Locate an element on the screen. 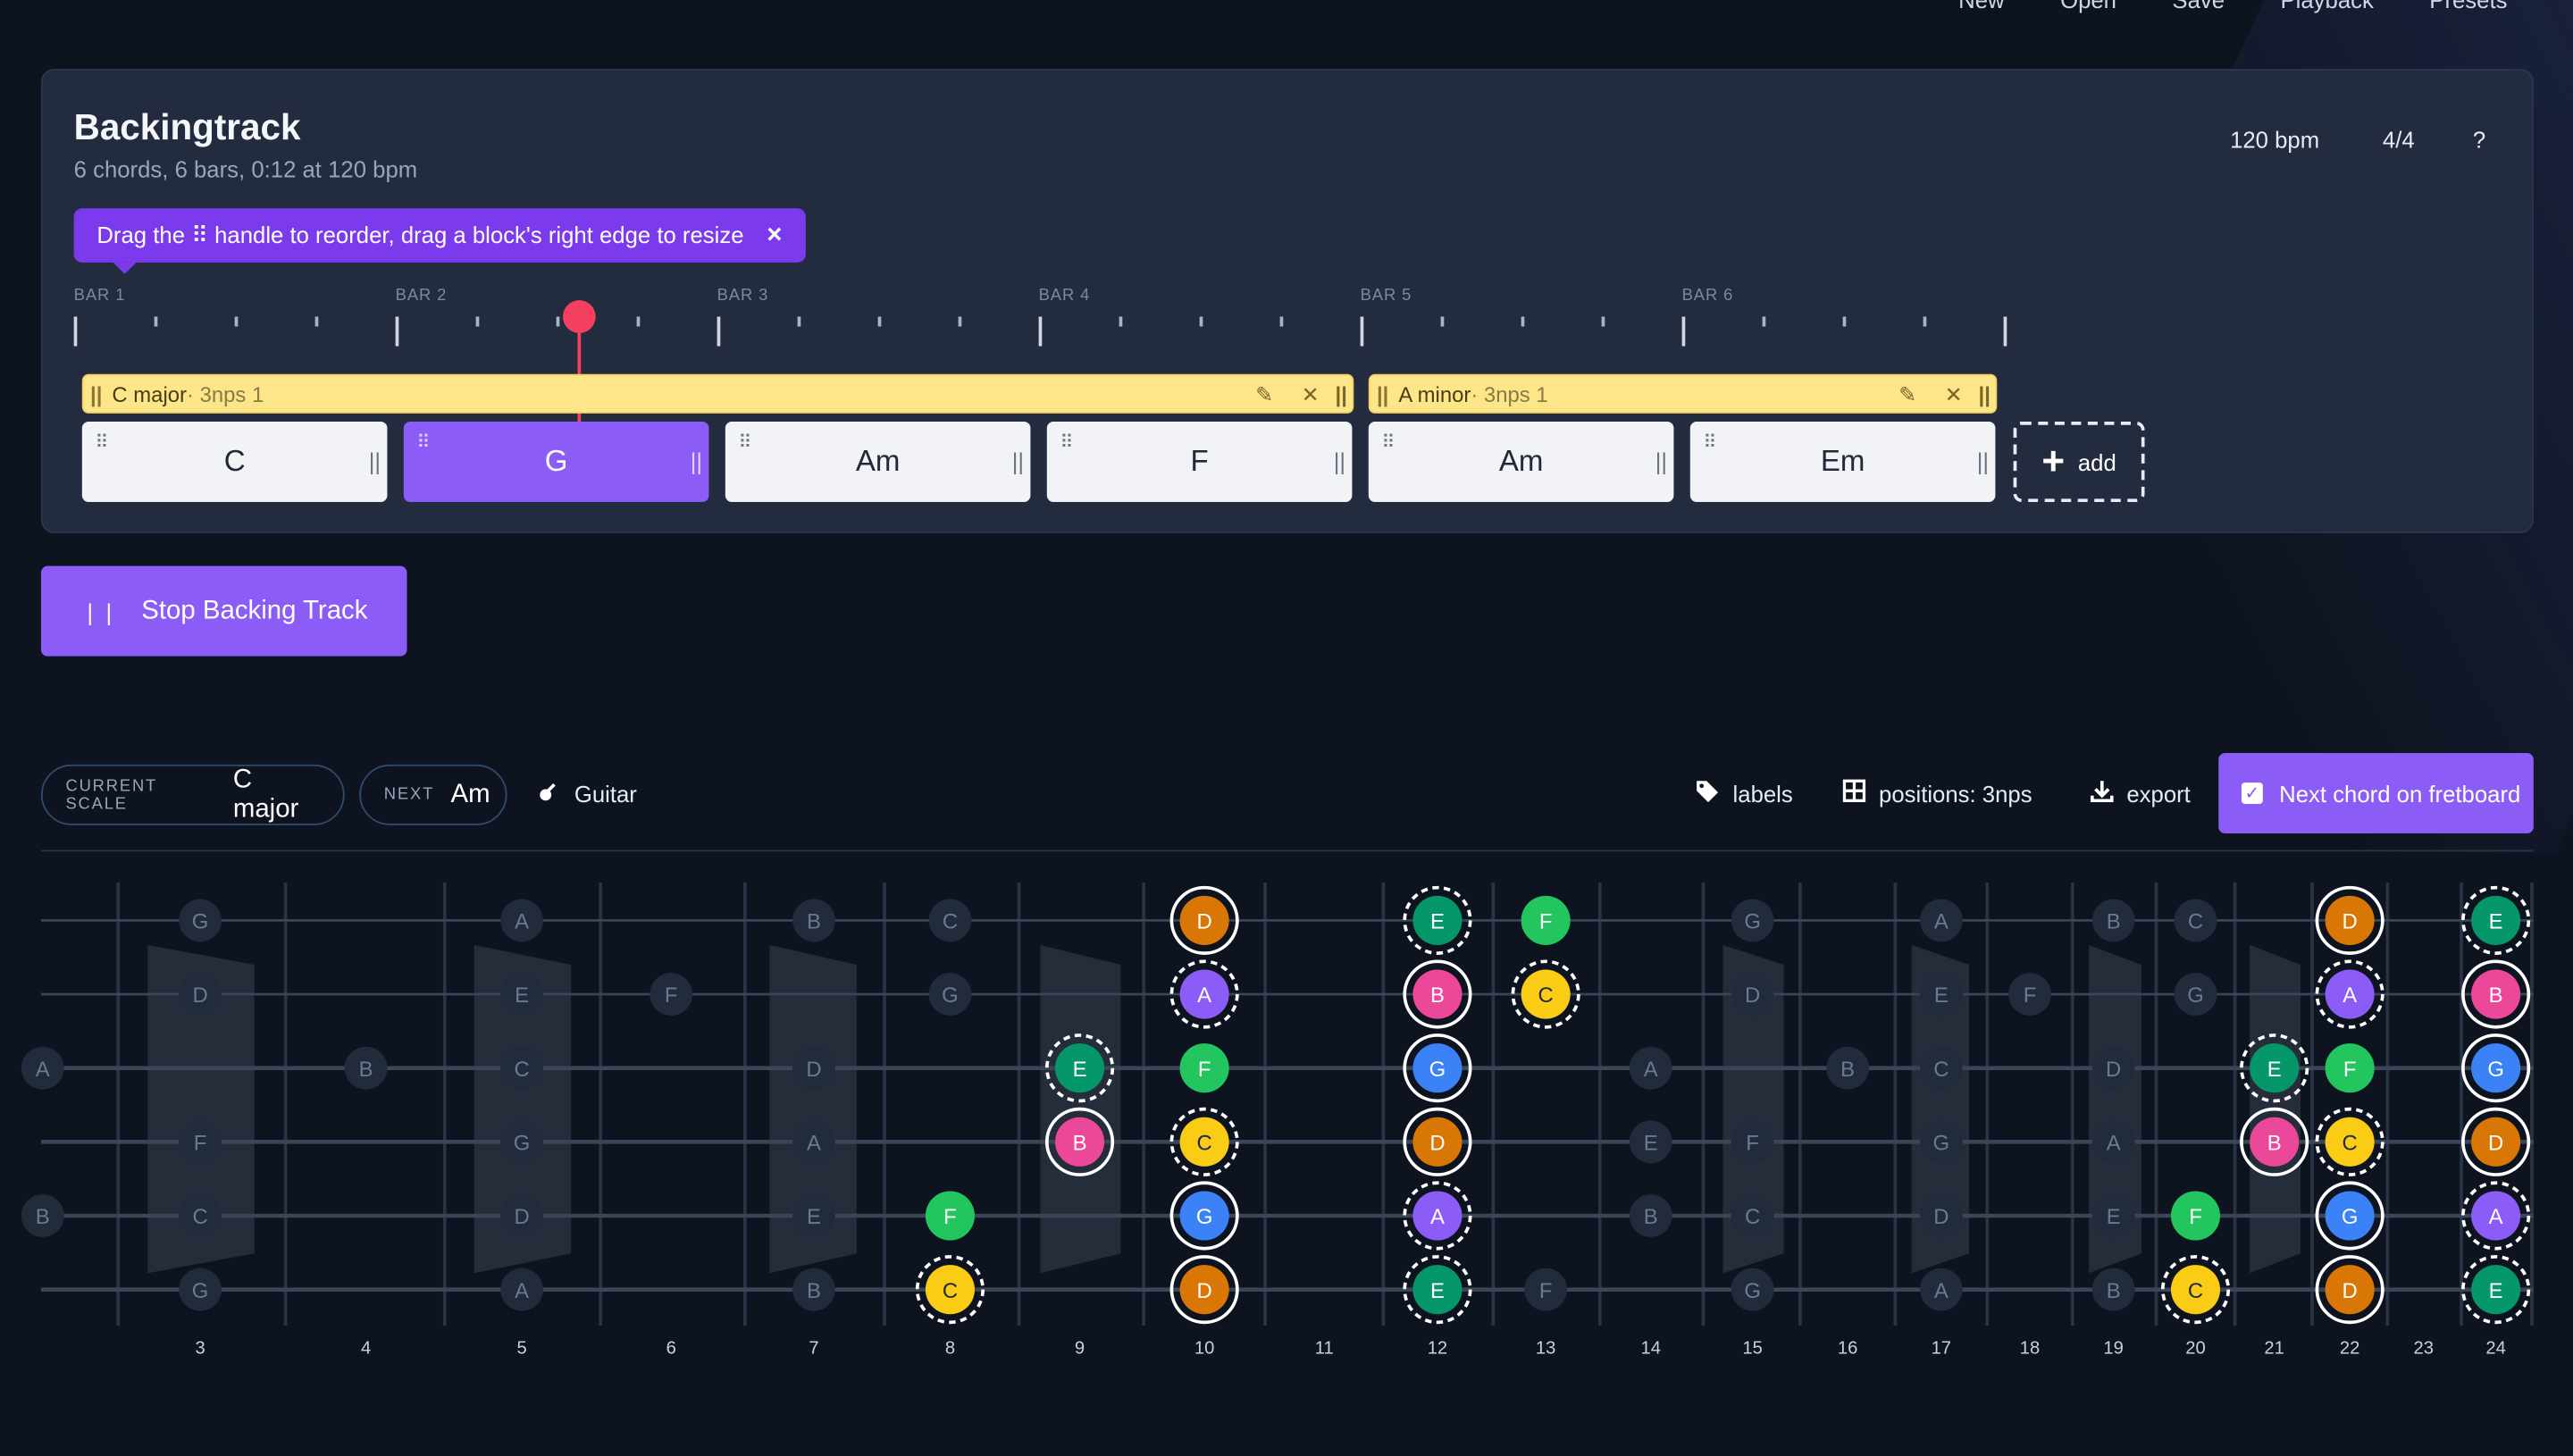 The height and width of the screenshot is (1456, 2573). menu-open: Open is located at coordinates (2088, 6).